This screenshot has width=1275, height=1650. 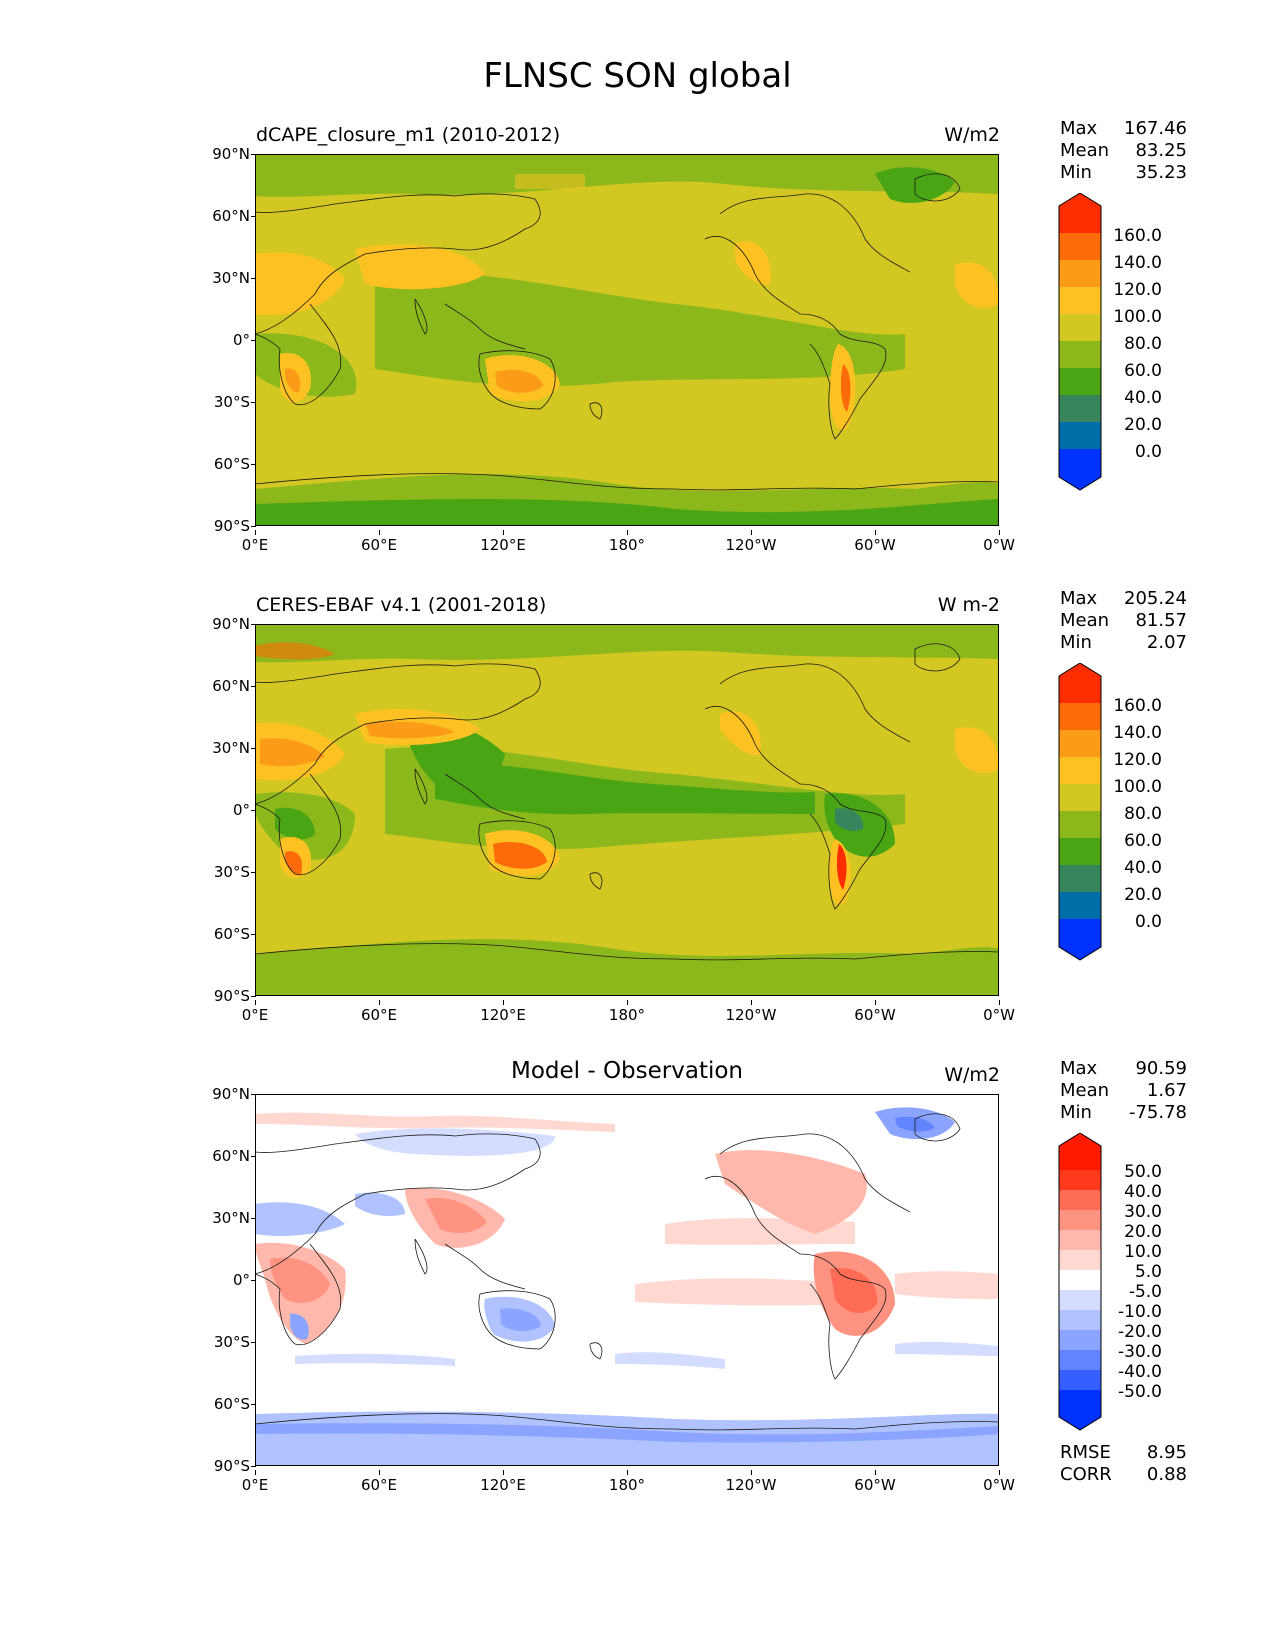 What do you see at coordinates (627, 1280) in the screenshot?
I see `map-difference` at bounding box center [627, 1280].